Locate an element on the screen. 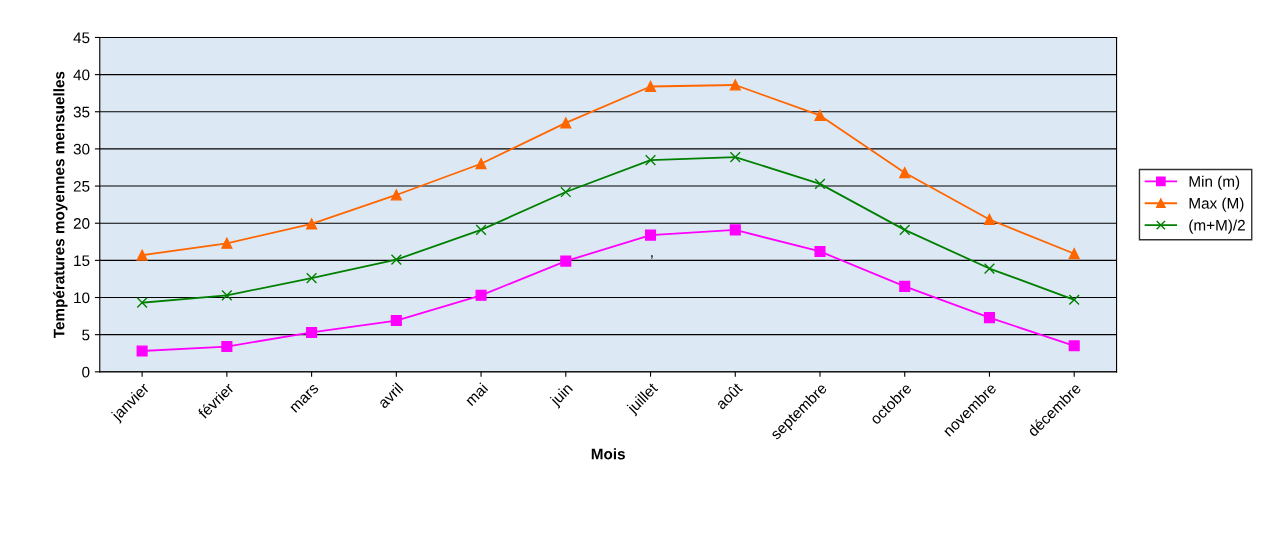 This screenshot has height=535, width=1279. y-tick-label: 25 is located at coordinates (81, 186).